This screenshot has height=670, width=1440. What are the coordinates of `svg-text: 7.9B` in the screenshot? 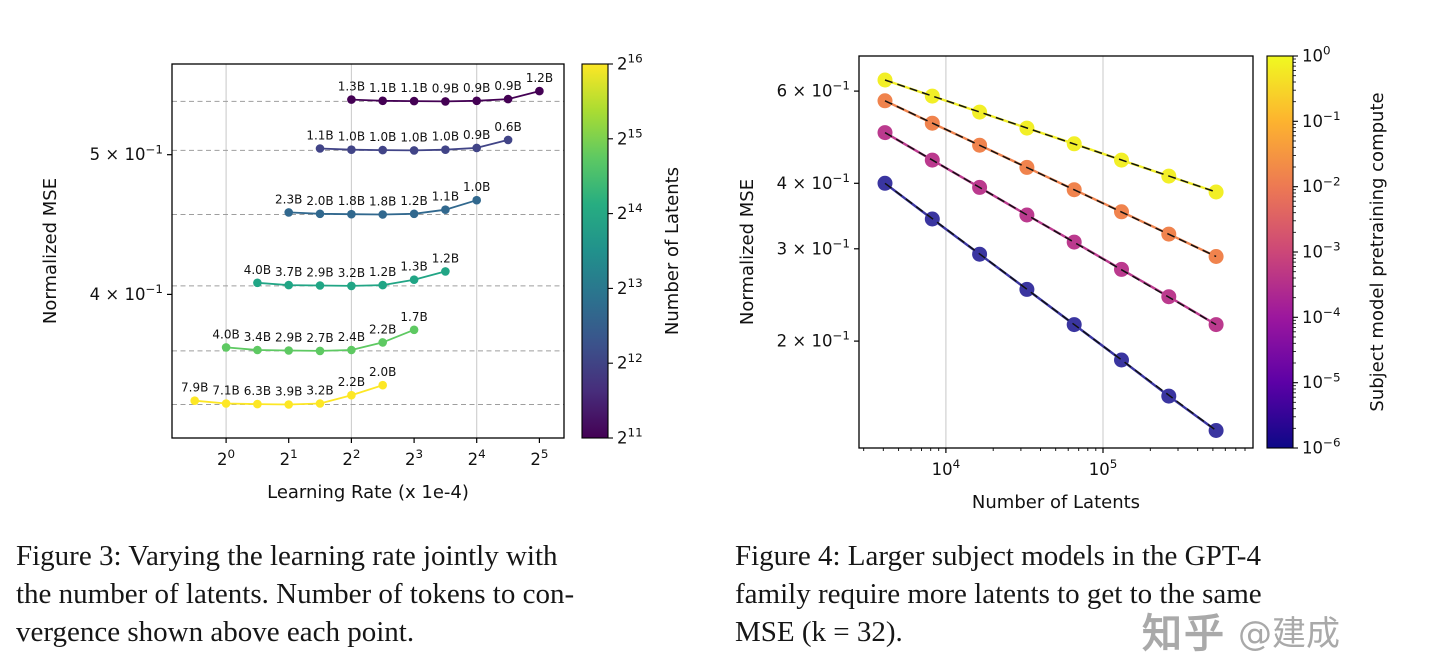 It's located at (194, 388).